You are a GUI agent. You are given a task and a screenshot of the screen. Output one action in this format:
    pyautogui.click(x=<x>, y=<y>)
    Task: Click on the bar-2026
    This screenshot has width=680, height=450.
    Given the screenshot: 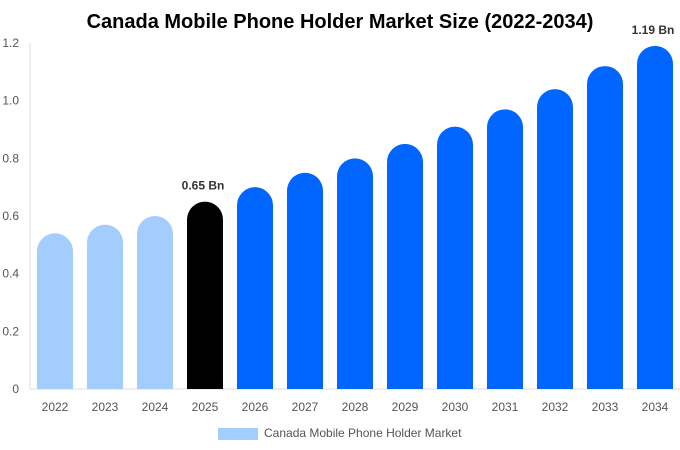 What is the action you would take?
    pyautogui.click(x=255, y=288)
    